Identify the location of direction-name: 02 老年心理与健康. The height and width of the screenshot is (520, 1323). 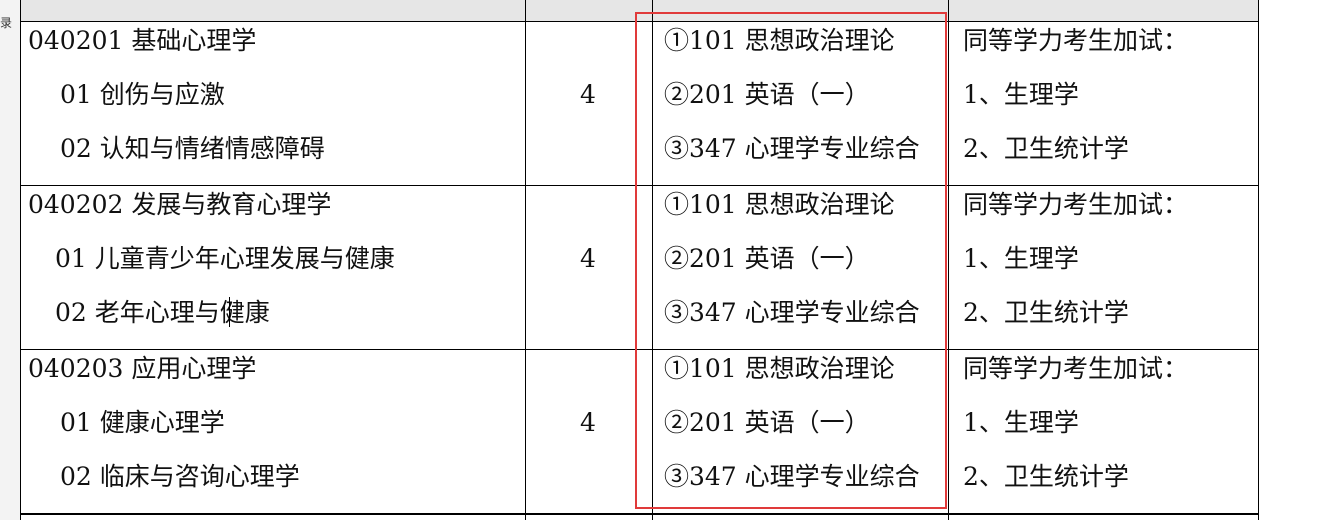
(162, 312).